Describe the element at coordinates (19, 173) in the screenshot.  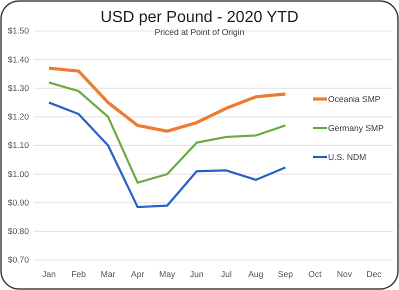
I see `y-tick-label: $1.00` at that location.